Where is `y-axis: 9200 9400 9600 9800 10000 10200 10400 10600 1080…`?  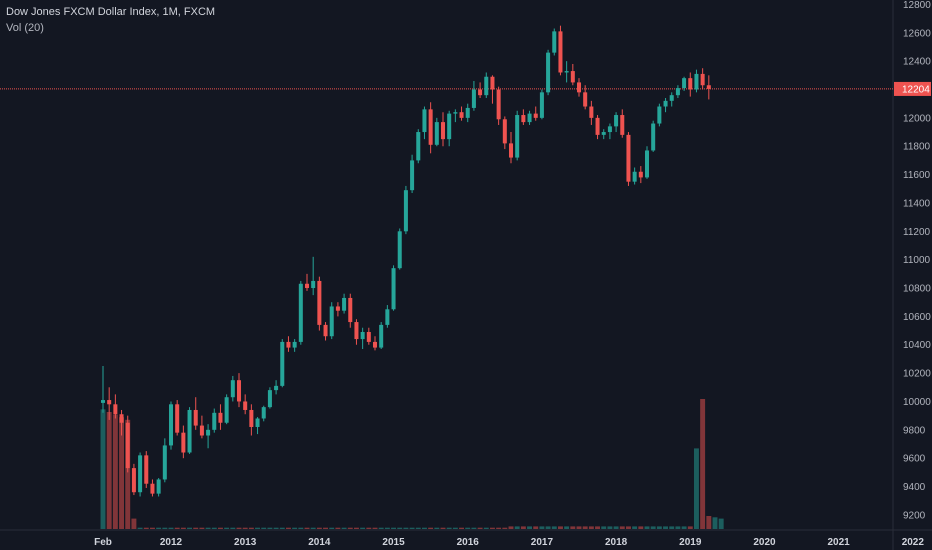 y-axis: 9200 9400 9600 9800 10000 10200 10400 10600 1080… is located at coordinates (917, 260).